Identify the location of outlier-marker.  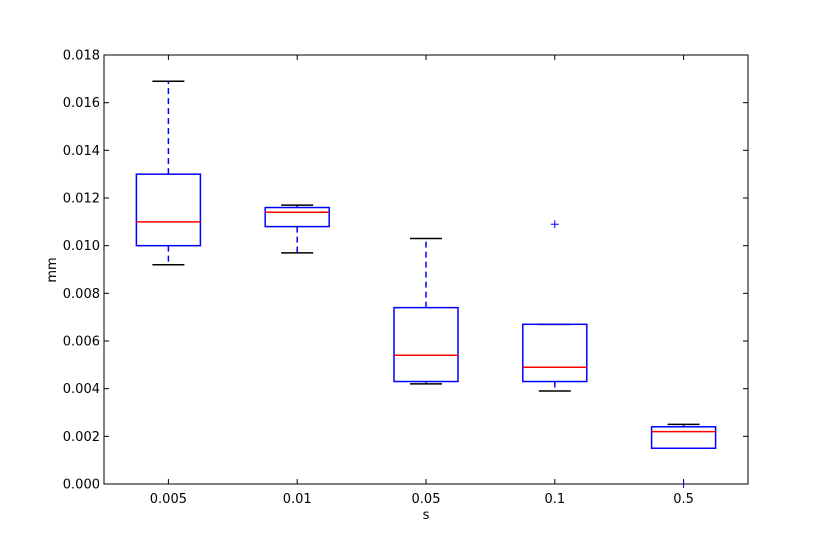
(554, 224).